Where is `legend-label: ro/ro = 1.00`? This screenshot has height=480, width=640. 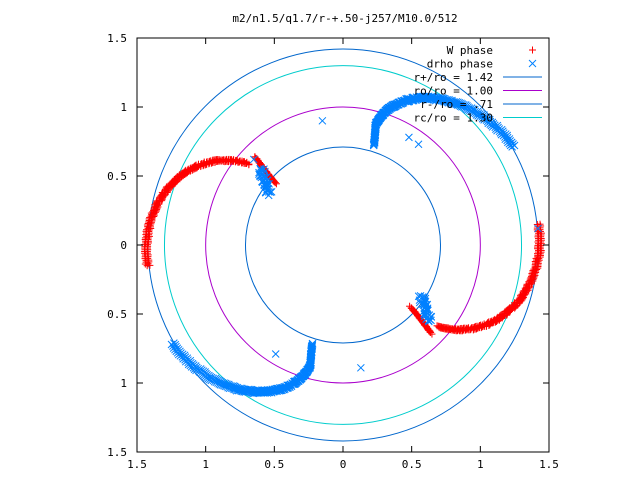 legend-label: ro/ro = 1.00 is located at coordinates (453, 91).